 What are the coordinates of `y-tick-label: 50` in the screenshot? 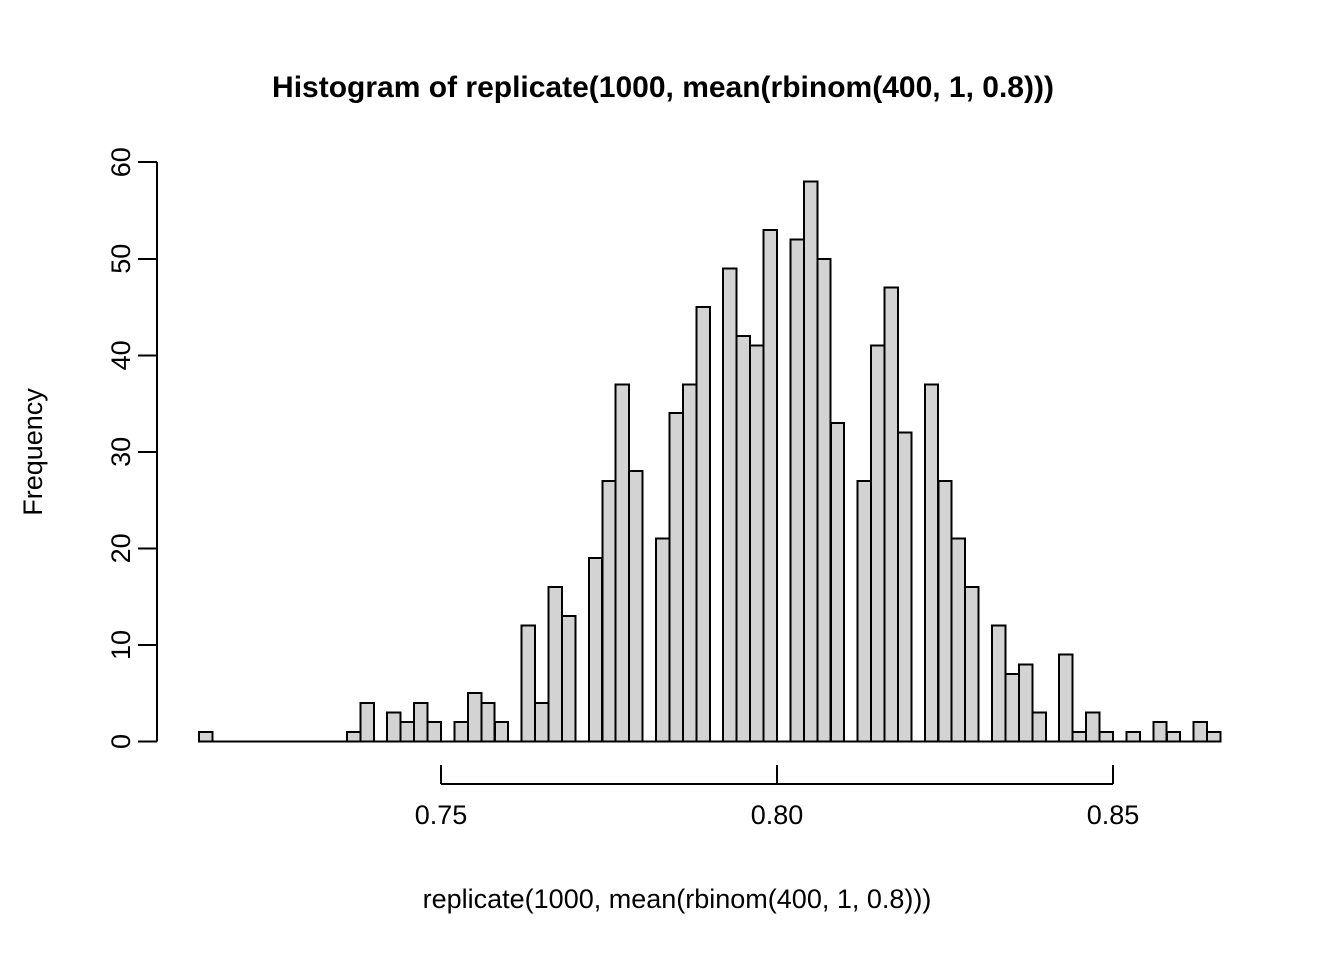 It's located at (121, 259).